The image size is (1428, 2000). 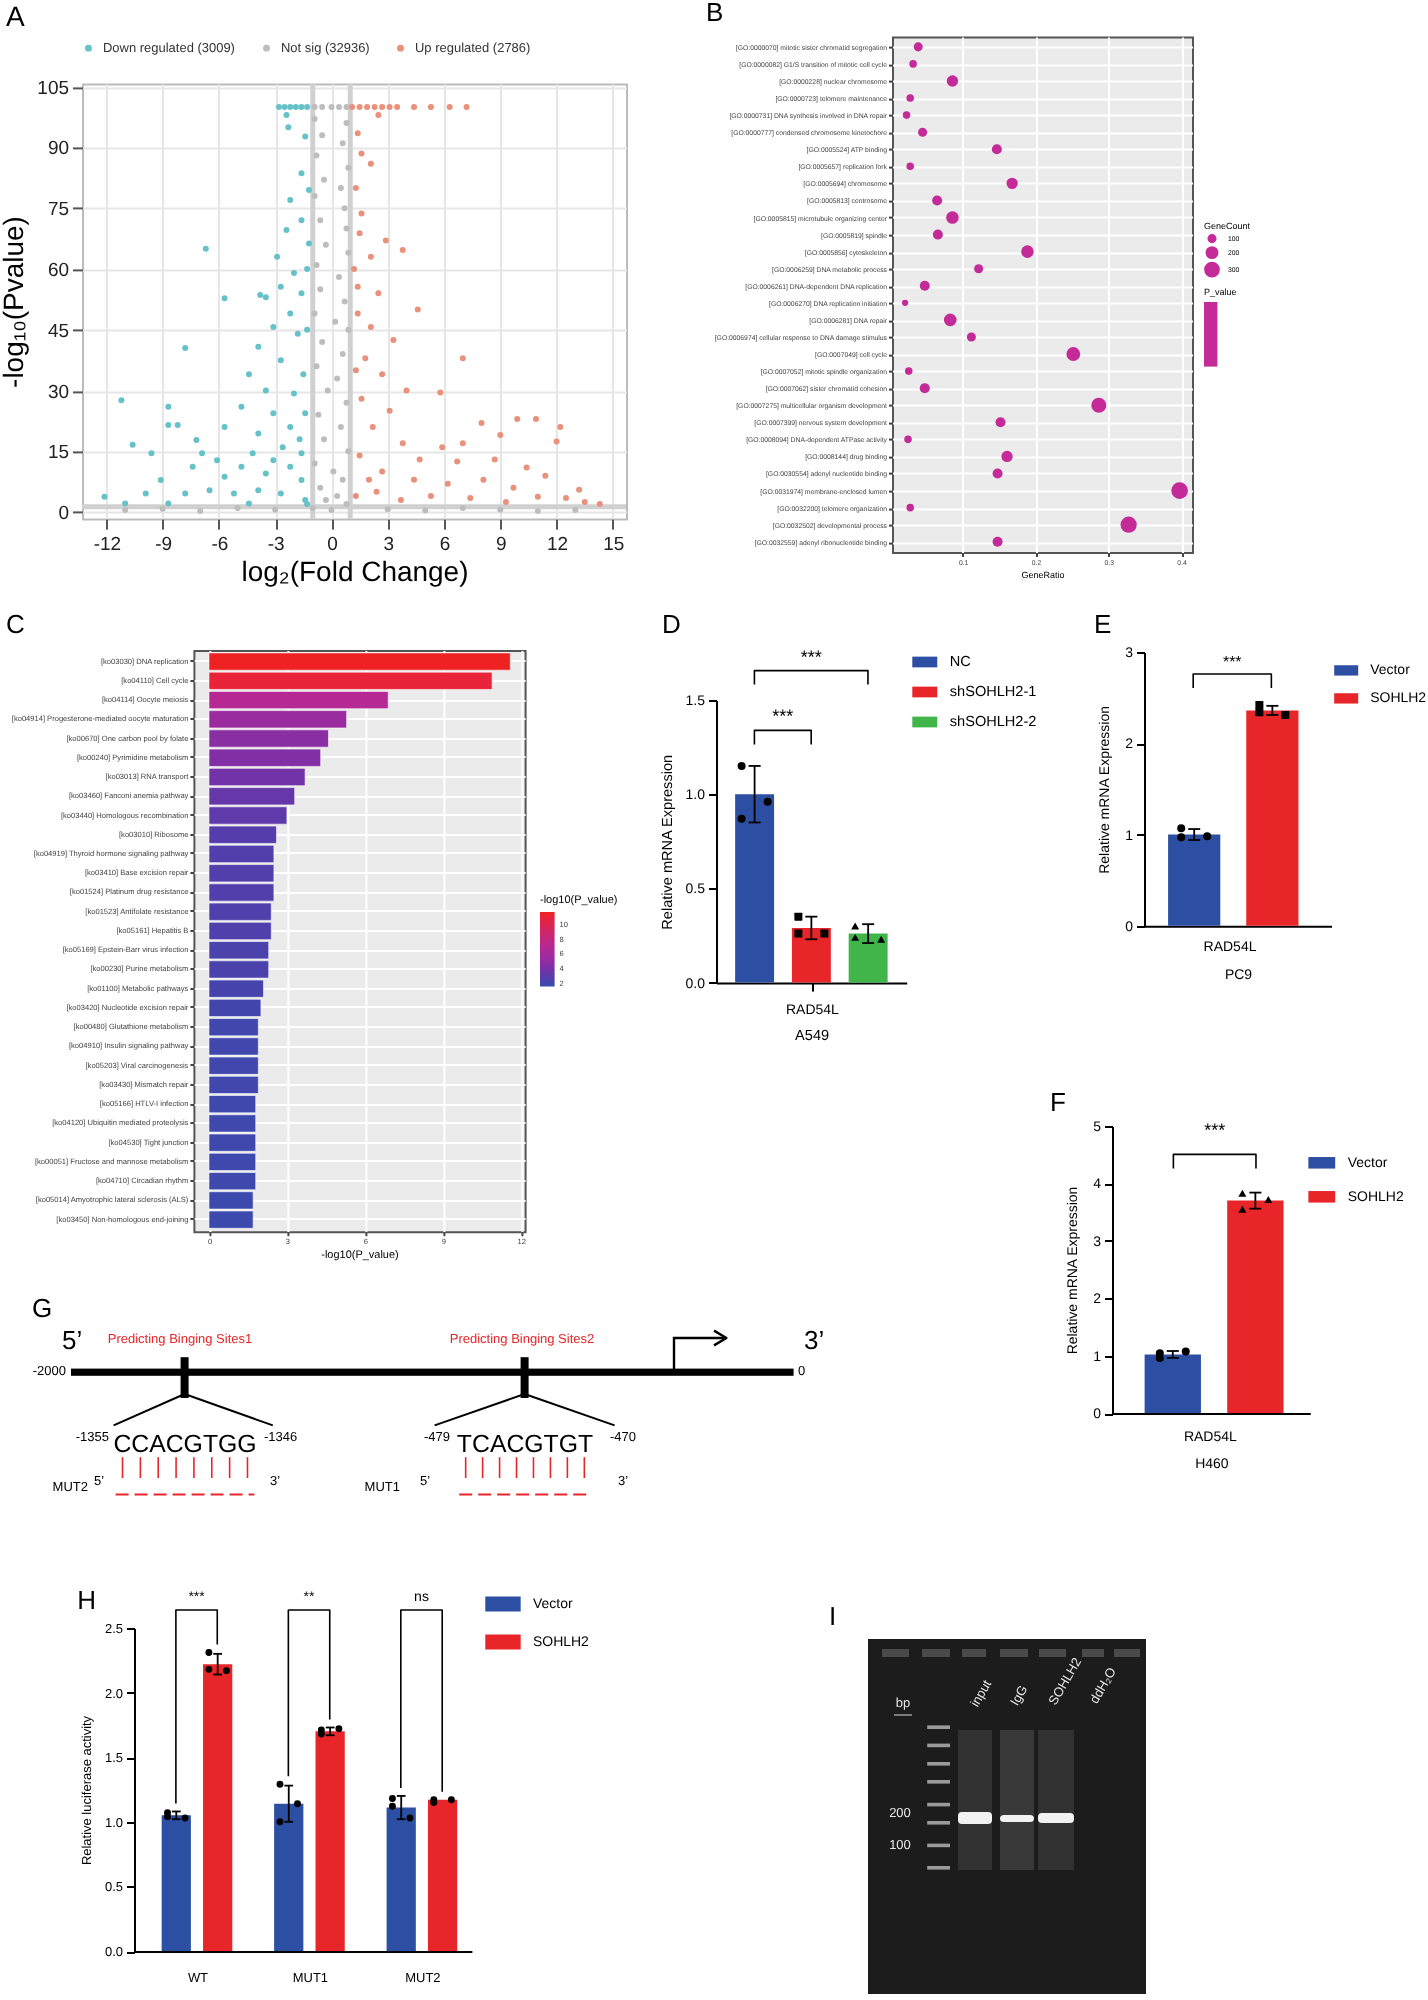 What do you see at coordinates (58, 453) in the screenshot?
I see `y-tick-label: 15` at bounding box center [58, 453].